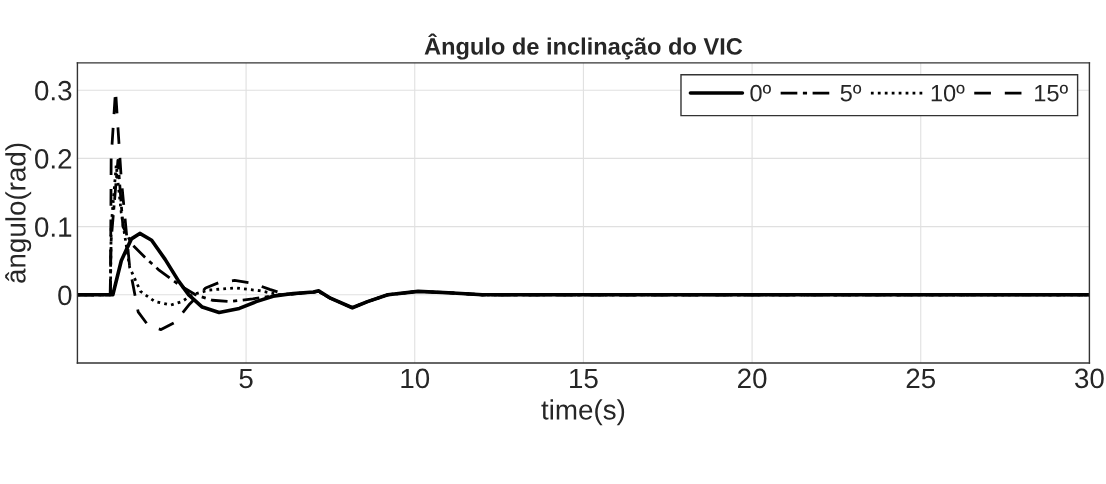 The width and height of the screenshot is (1106, 484). Describe the element at coordinates (851, 93) in the screenshot. I see `legend-label: 5º` at that location.